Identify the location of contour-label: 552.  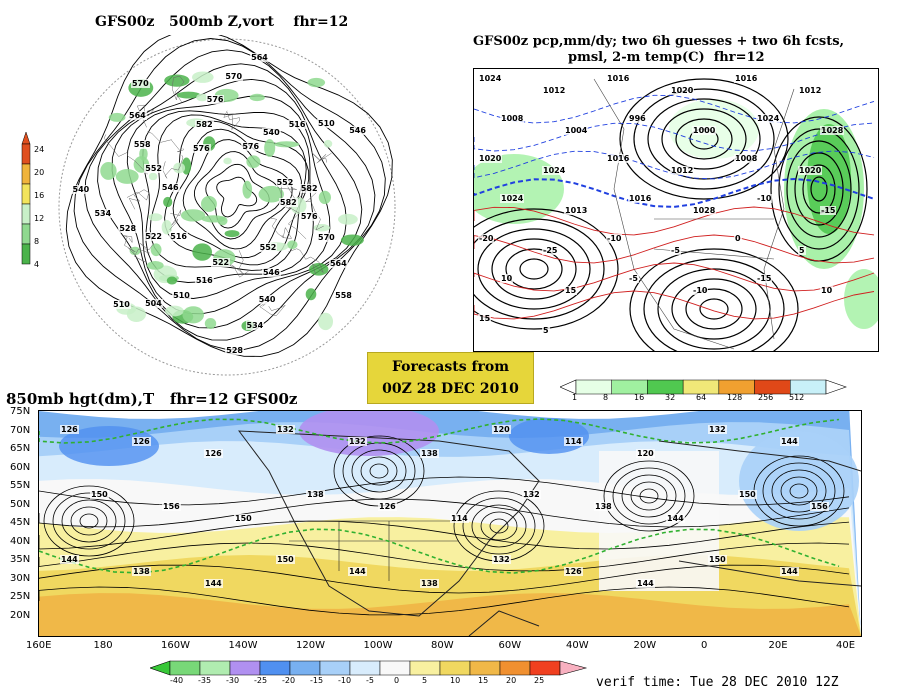
(268, 248).